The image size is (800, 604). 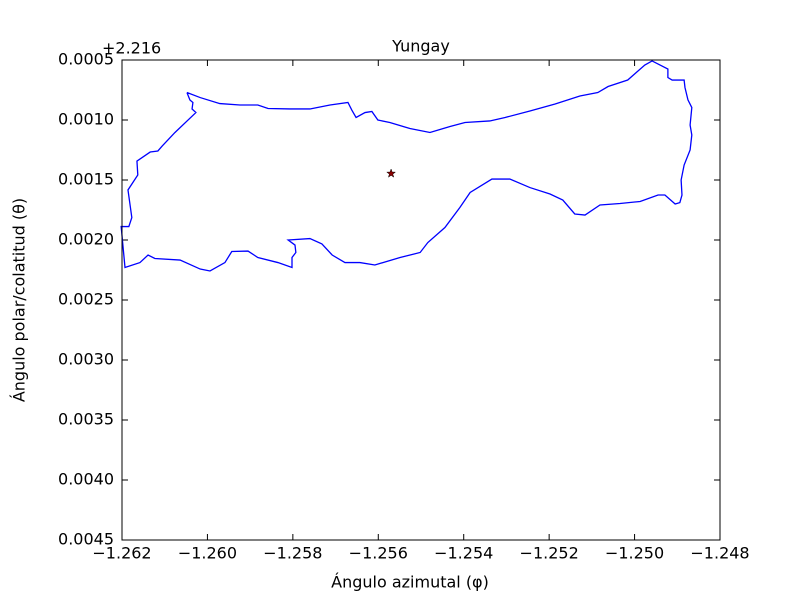 I want to click on y-tick-label: 0.0035, so click(x=86, y=419).